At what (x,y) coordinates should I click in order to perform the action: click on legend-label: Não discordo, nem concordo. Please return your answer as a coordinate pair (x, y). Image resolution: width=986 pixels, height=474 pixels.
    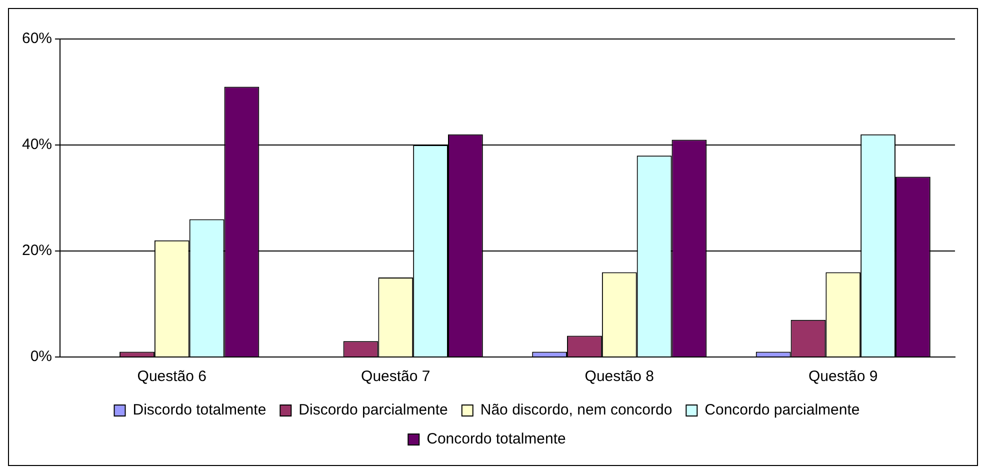
    Looking at the image, I should click on (576, 410).